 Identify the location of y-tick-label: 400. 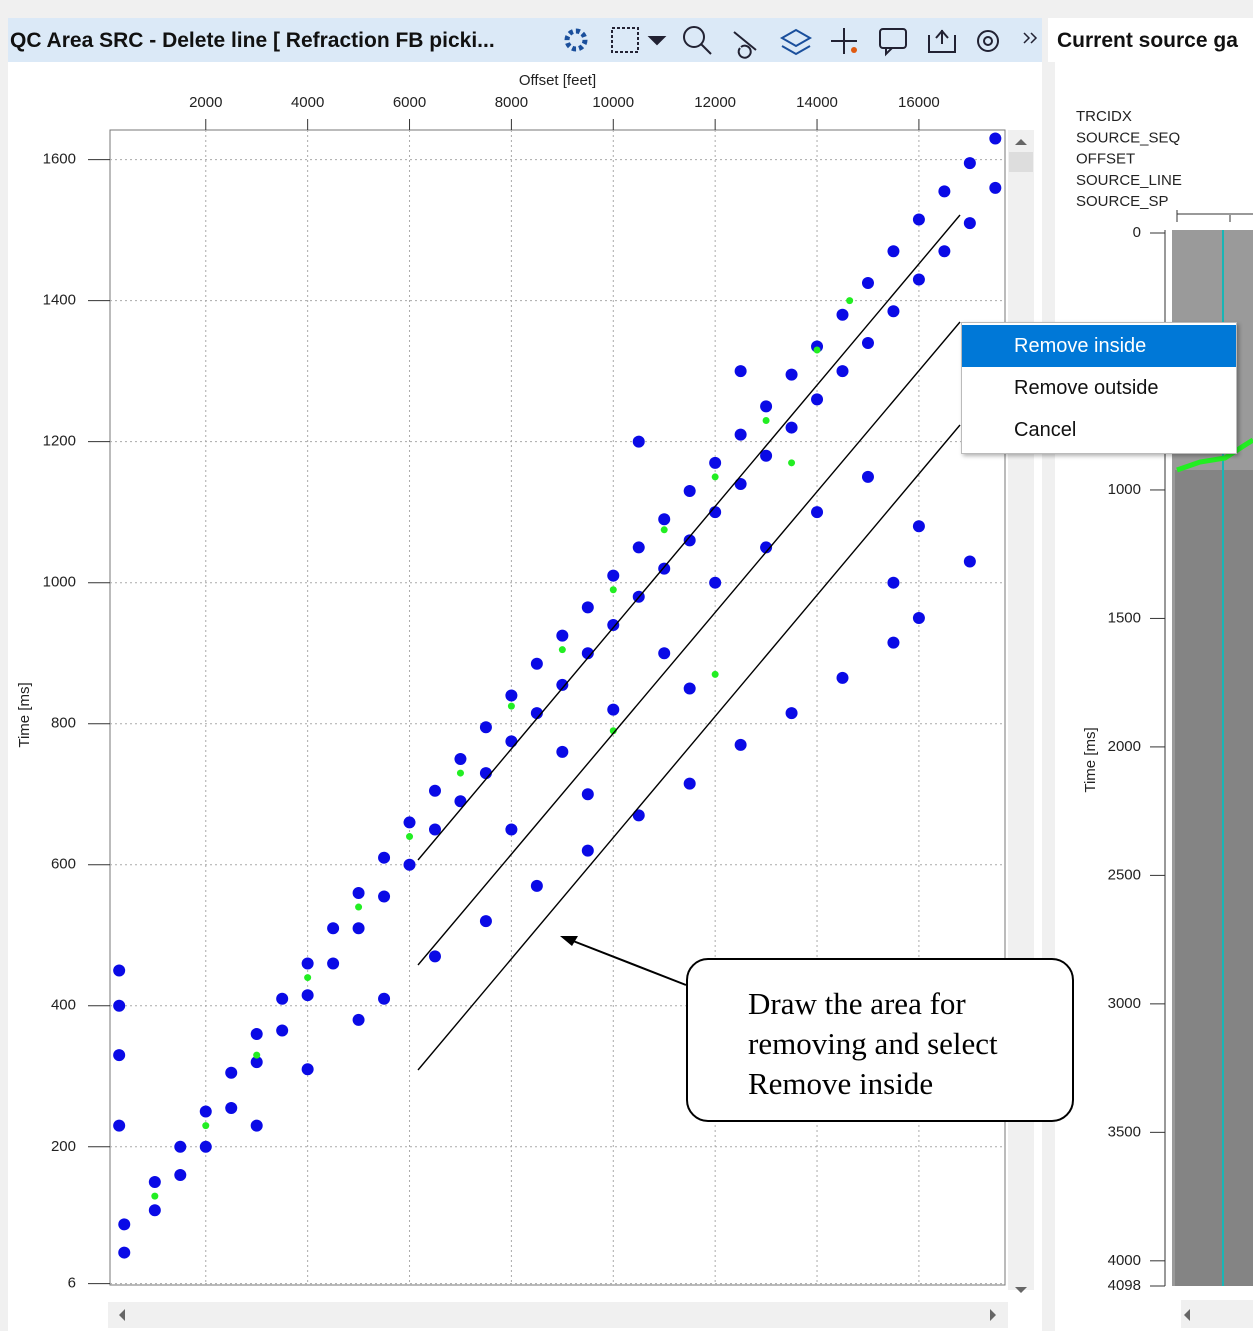
(63, 1005).